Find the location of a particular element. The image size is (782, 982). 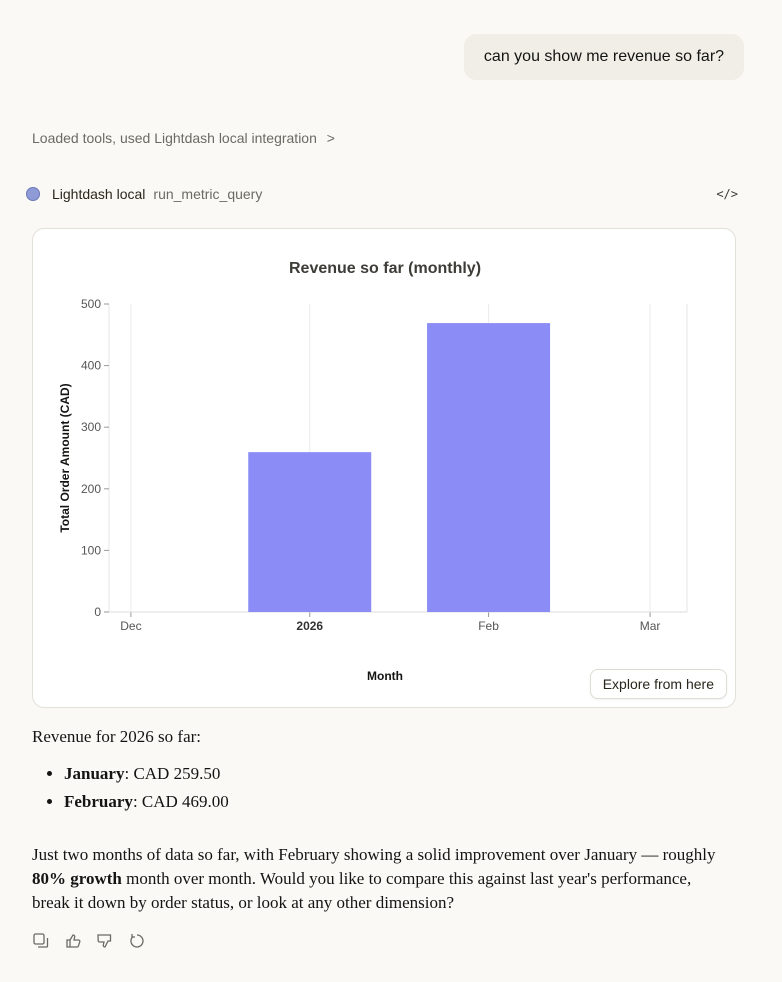

explore-from-here-button: Explore from here is located at coordinates (658, 684).